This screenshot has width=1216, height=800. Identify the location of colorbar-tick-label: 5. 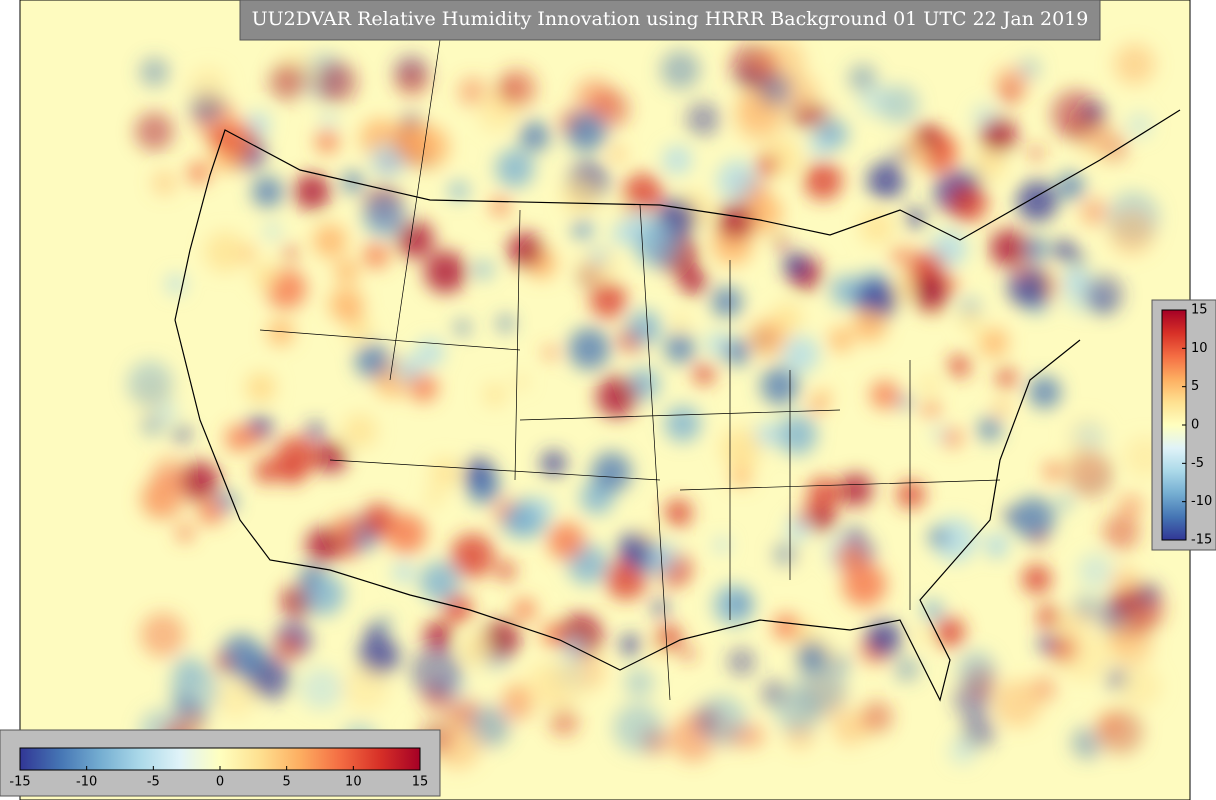
(1195, 386).